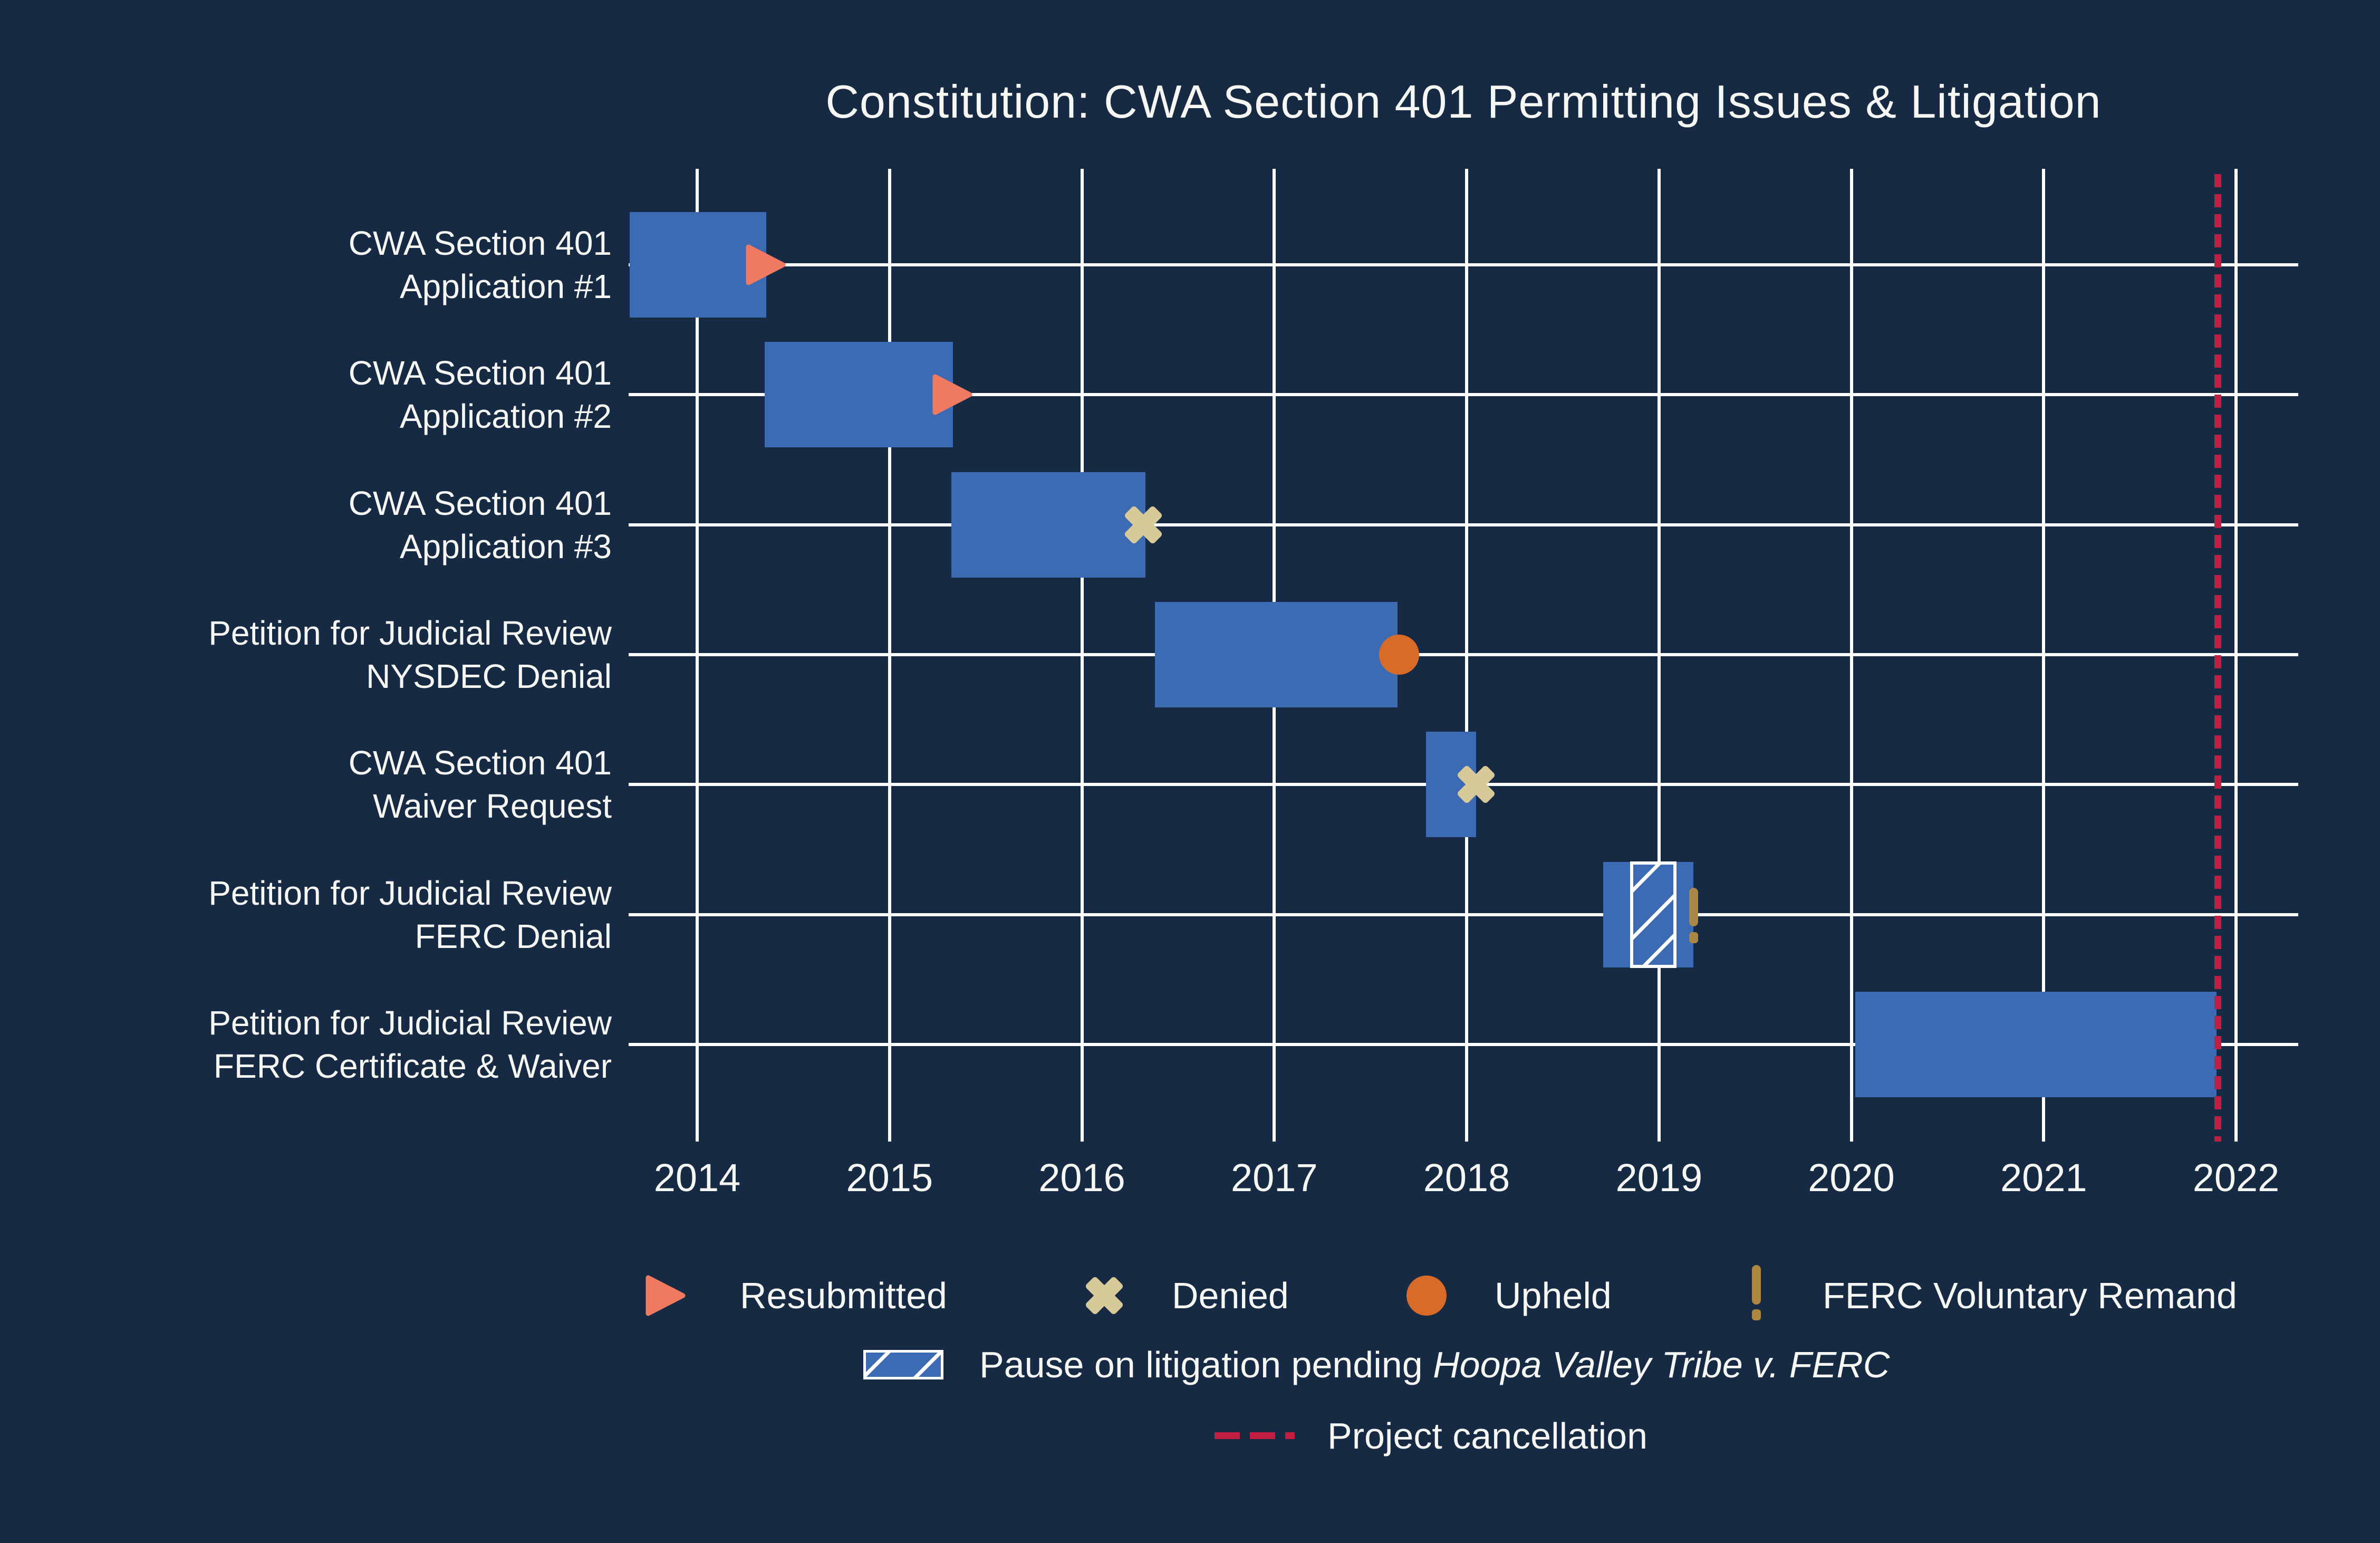 The image size is (2380, 1543). I want to click on legend-pause-prefix: Pause on litigation pending, so click(1206, 1364).